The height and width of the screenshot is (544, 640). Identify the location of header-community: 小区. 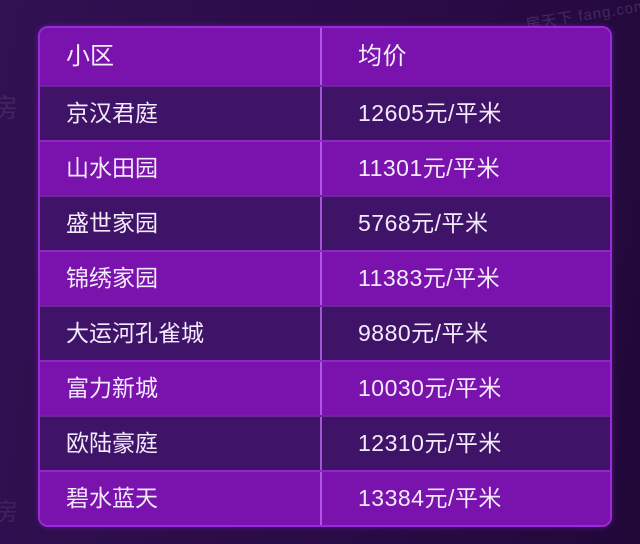
(181, 57).